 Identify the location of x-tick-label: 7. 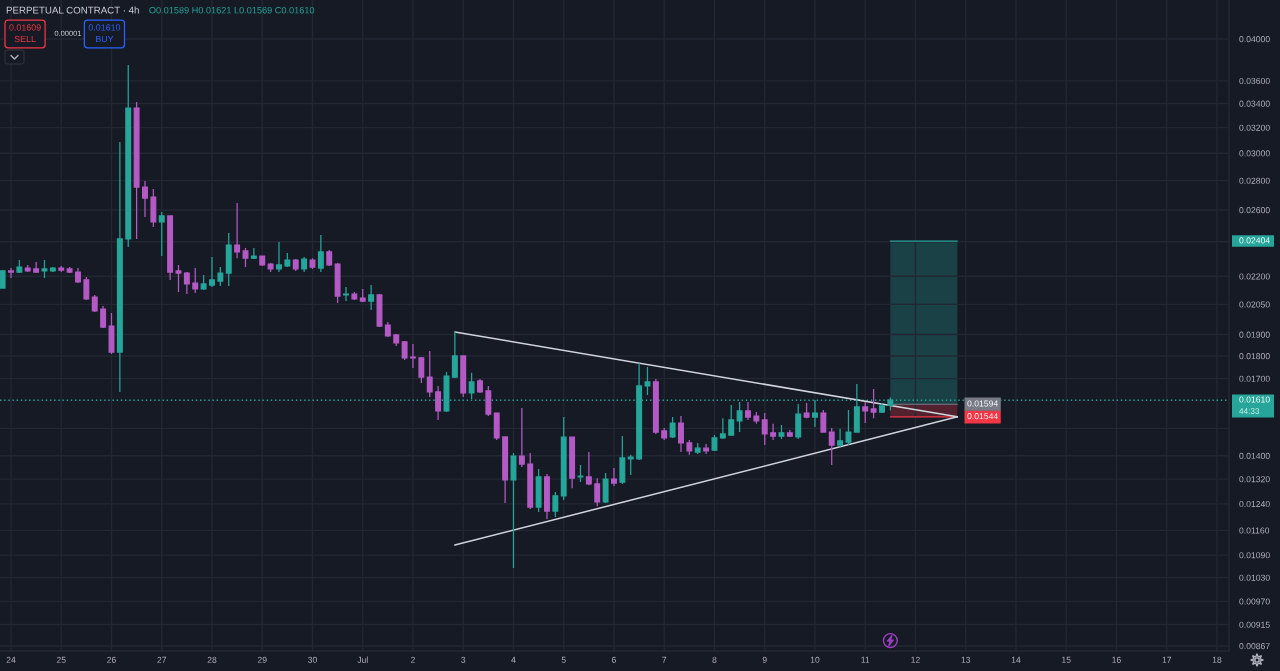
(664, 659).